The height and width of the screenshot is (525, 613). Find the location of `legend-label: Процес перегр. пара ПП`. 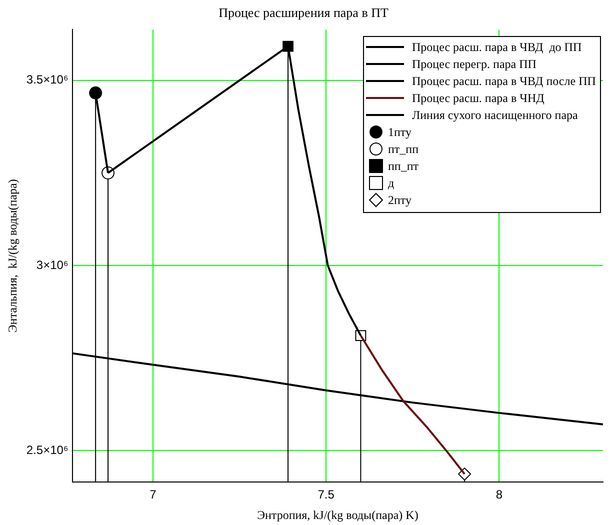

legend-label: Процес перегр. пара ПП is located at coordinates (474, 64).